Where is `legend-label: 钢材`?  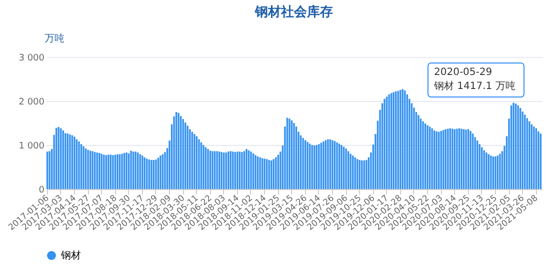 legend-label: 钢材 is located at coordinates (70, 256).